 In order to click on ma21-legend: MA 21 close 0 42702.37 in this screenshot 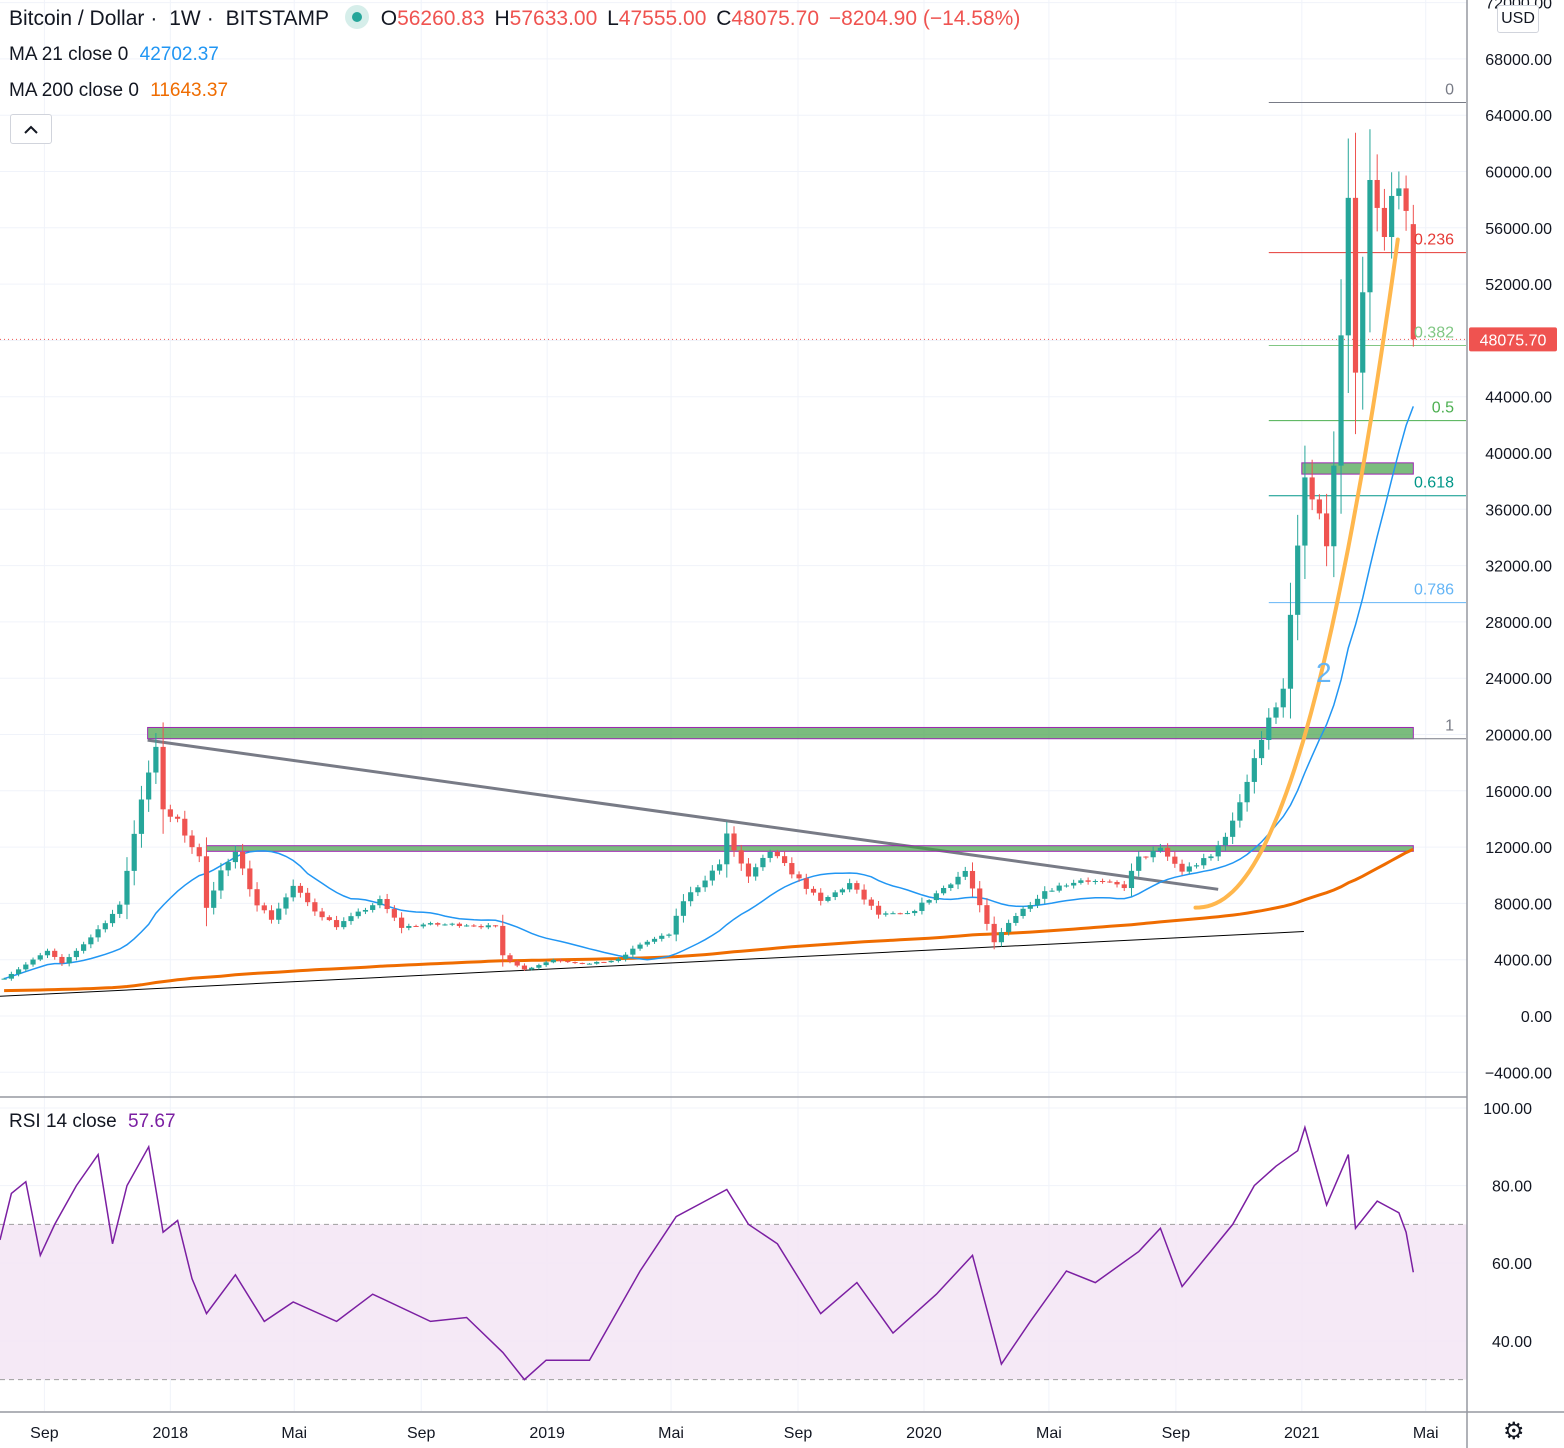, I will do `click(117, 55)`.